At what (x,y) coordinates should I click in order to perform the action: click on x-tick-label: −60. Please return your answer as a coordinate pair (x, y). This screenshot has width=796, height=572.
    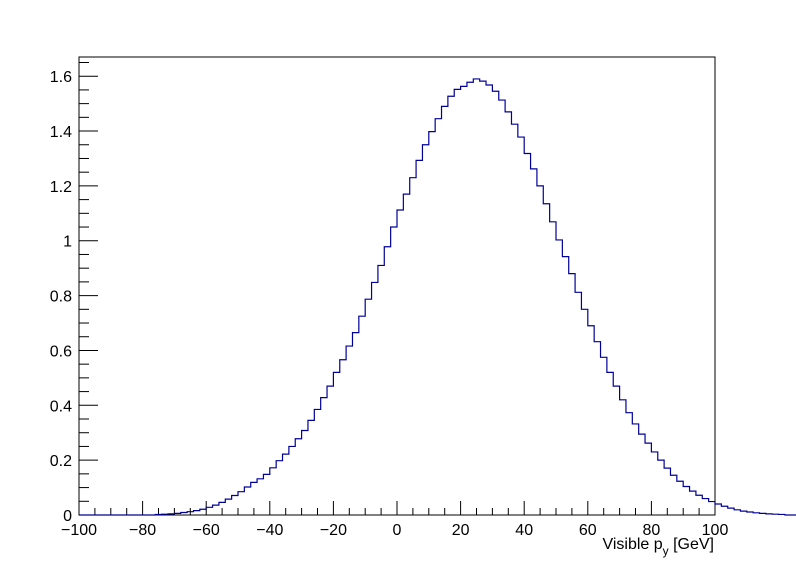
    Looking at the image, I should click on (206, 530).